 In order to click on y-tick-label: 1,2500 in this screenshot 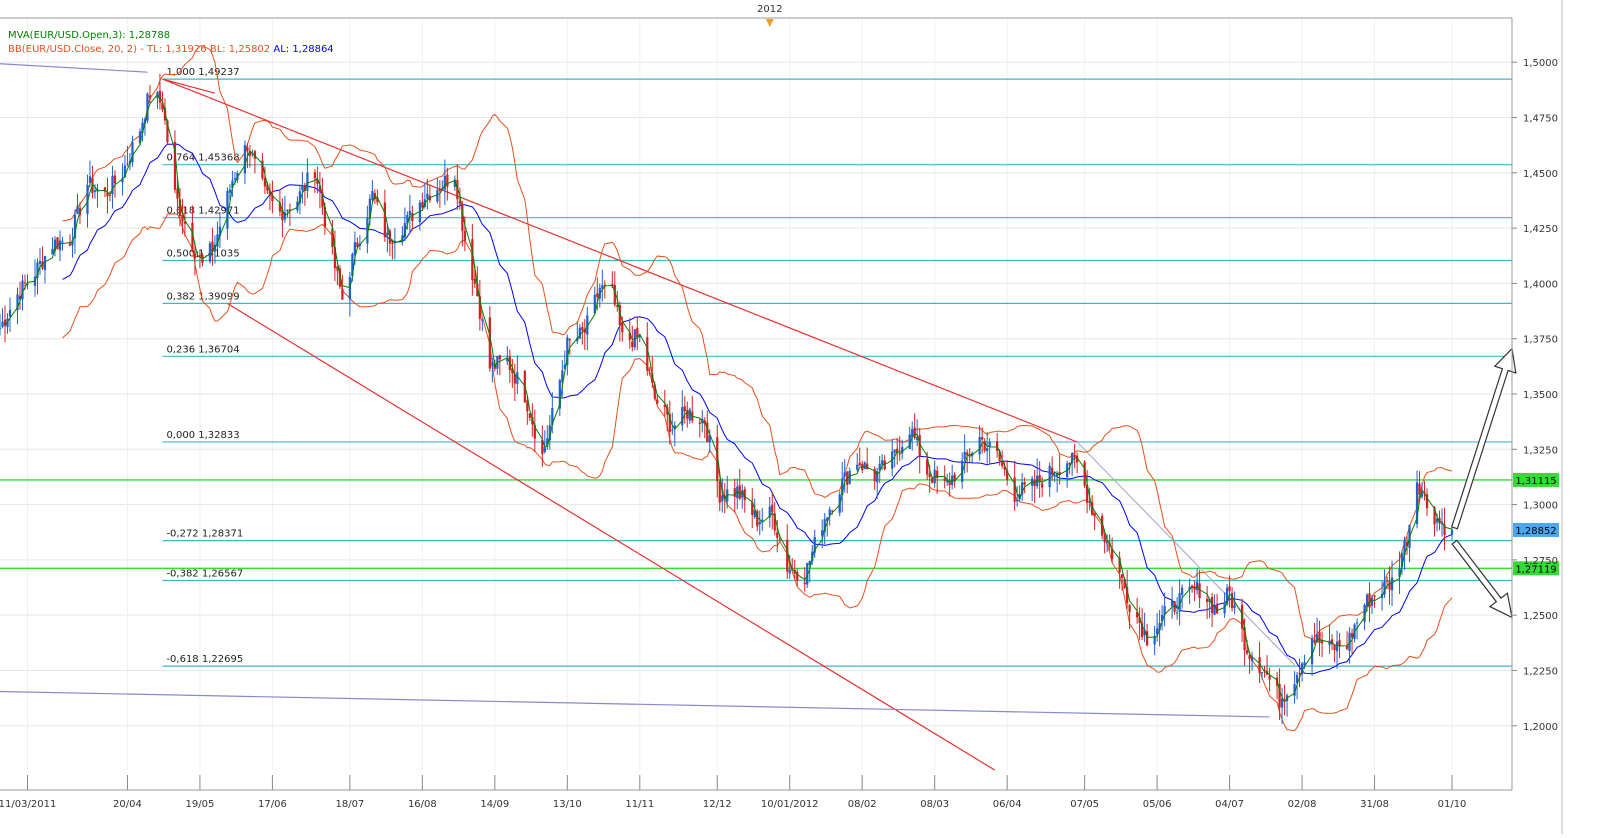, I will do `click(1540, 616)`.